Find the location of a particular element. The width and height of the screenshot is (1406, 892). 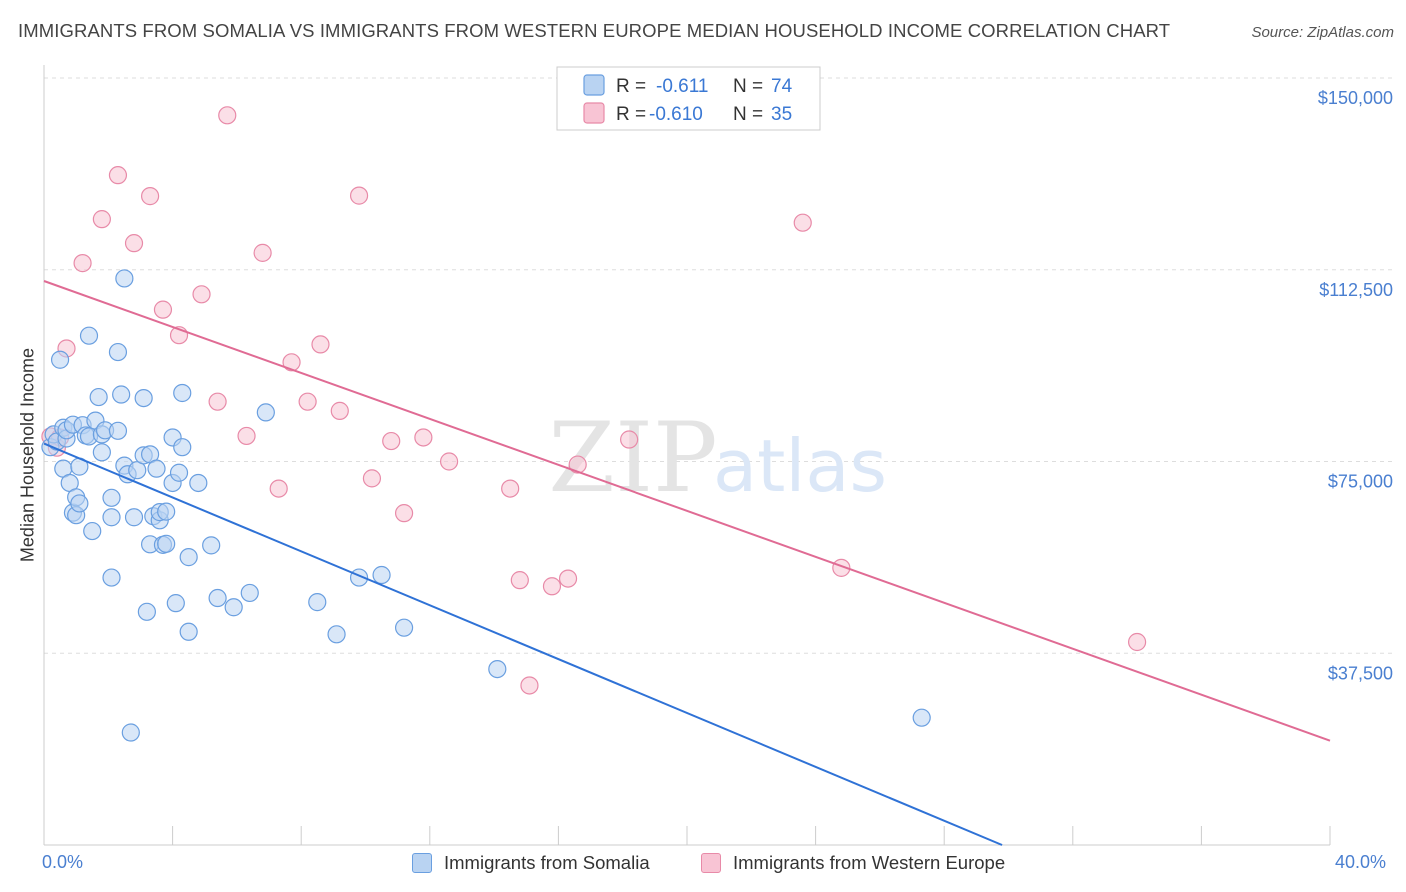

legend-label-somalia: Immigrants from Somalia is located at coordinates (547, 862).